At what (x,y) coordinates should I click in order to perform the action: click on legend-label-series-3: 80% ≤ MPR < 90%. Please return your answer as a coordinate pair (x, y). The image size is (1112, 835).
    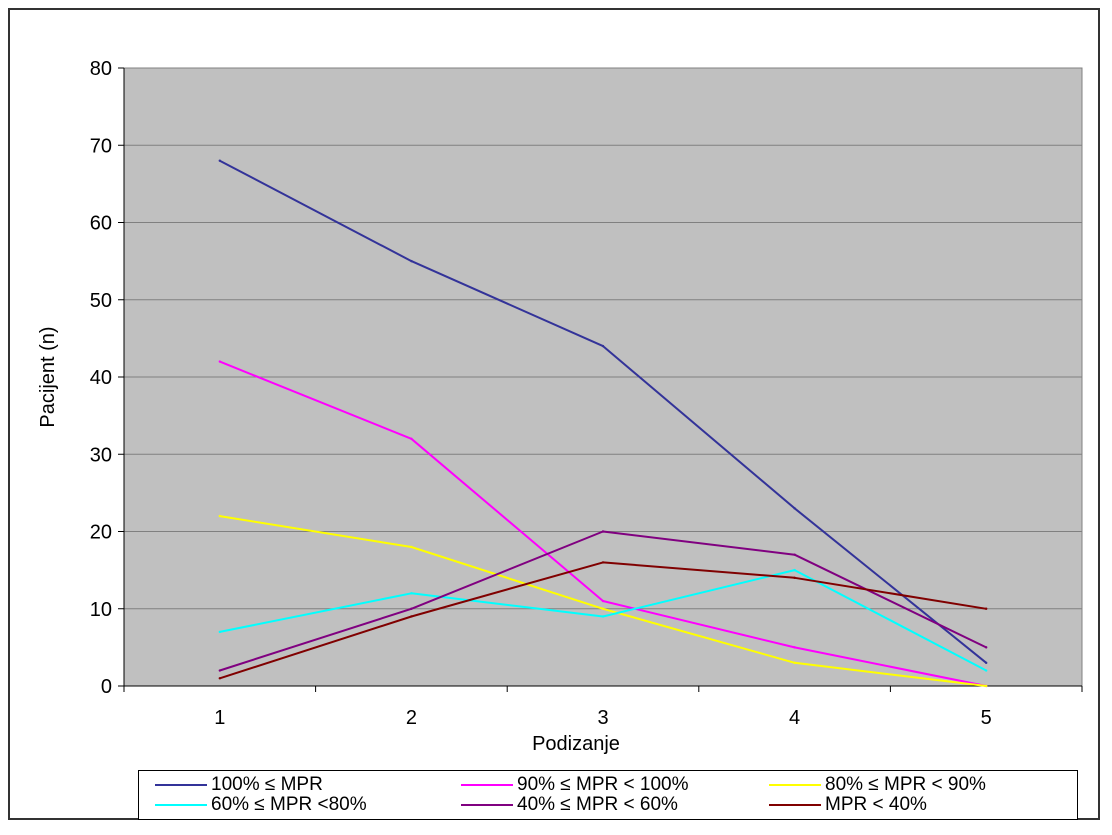
    Looking at the image, I should click on (905, 784).